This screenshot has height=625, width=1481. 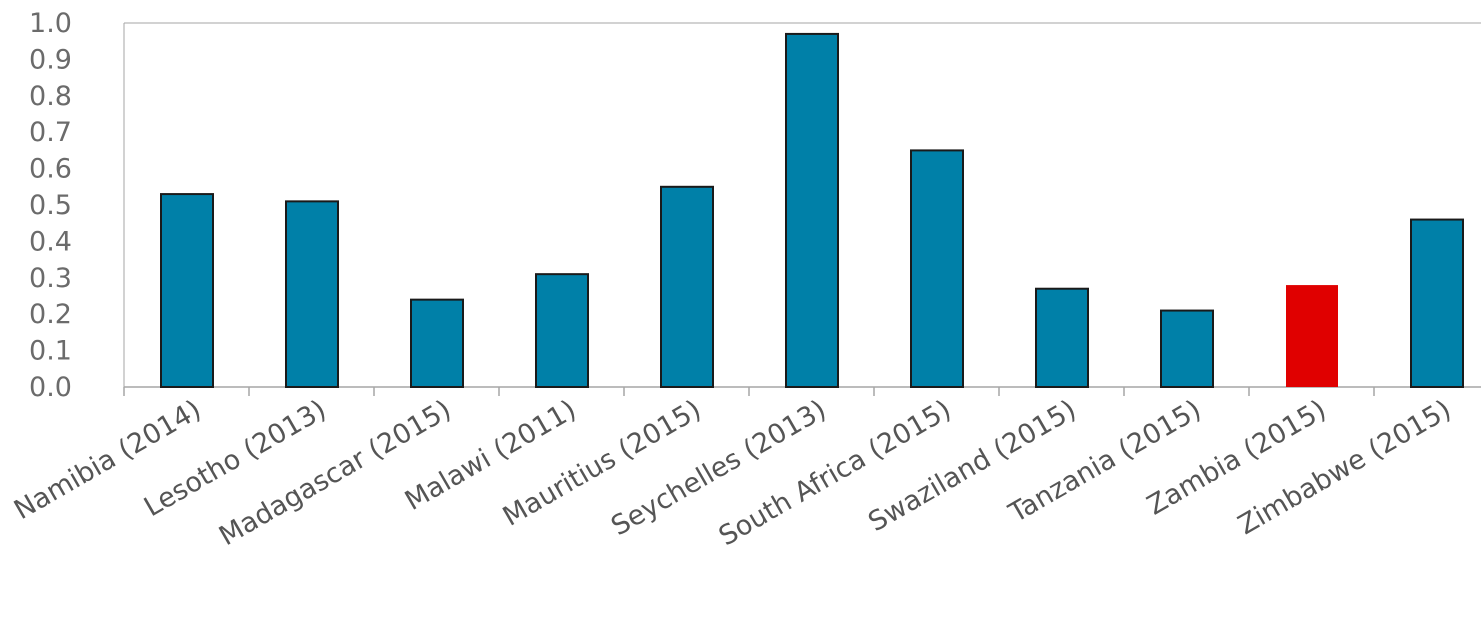 What do you see at coordinates (1345, 467) in the screenshot?
I see `x-category-label: Zimbabwe (2015)` at bounding box center [1345, 467].